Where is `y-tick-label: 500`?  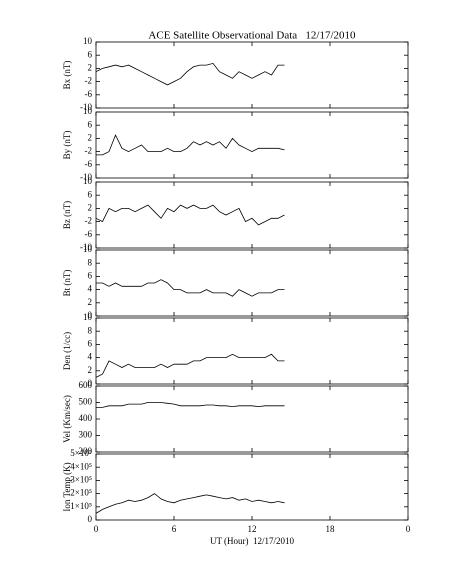 y-tick-label: 500 is located at coordinates (86, 402).